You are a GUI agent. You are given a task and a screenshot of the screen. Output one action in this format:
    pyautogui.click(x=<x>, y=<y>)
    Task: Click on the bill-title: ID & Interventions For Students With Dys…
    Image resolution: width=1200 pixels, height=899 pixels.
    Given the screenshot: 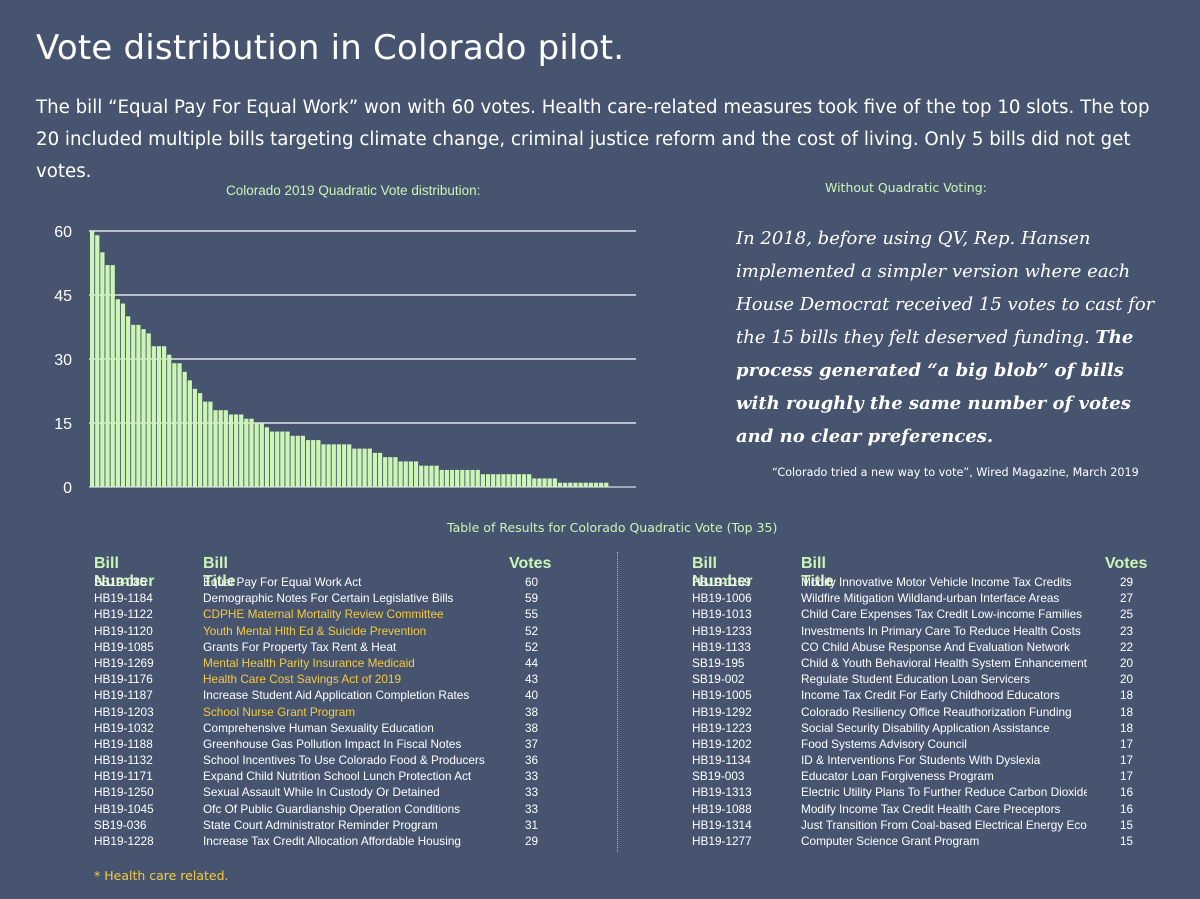 What is the action you would take?
    pyautogui.click(x=921, y=760)
    